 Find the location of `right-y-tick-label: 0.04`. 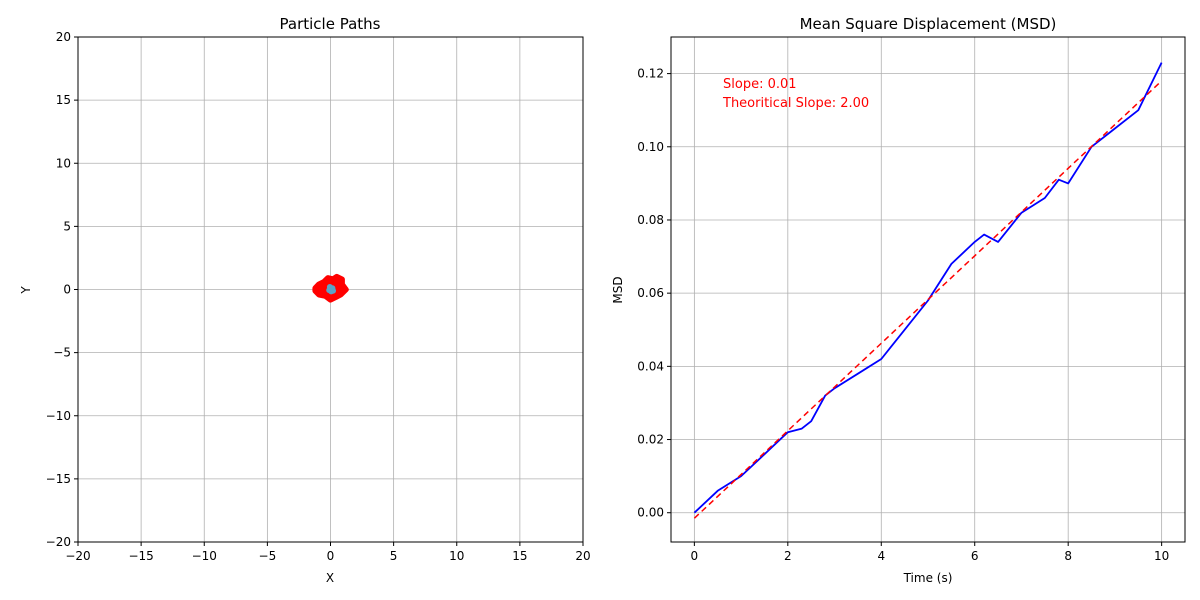

right-y-tick-label: 0.04 is located at coordinates (650, 366).